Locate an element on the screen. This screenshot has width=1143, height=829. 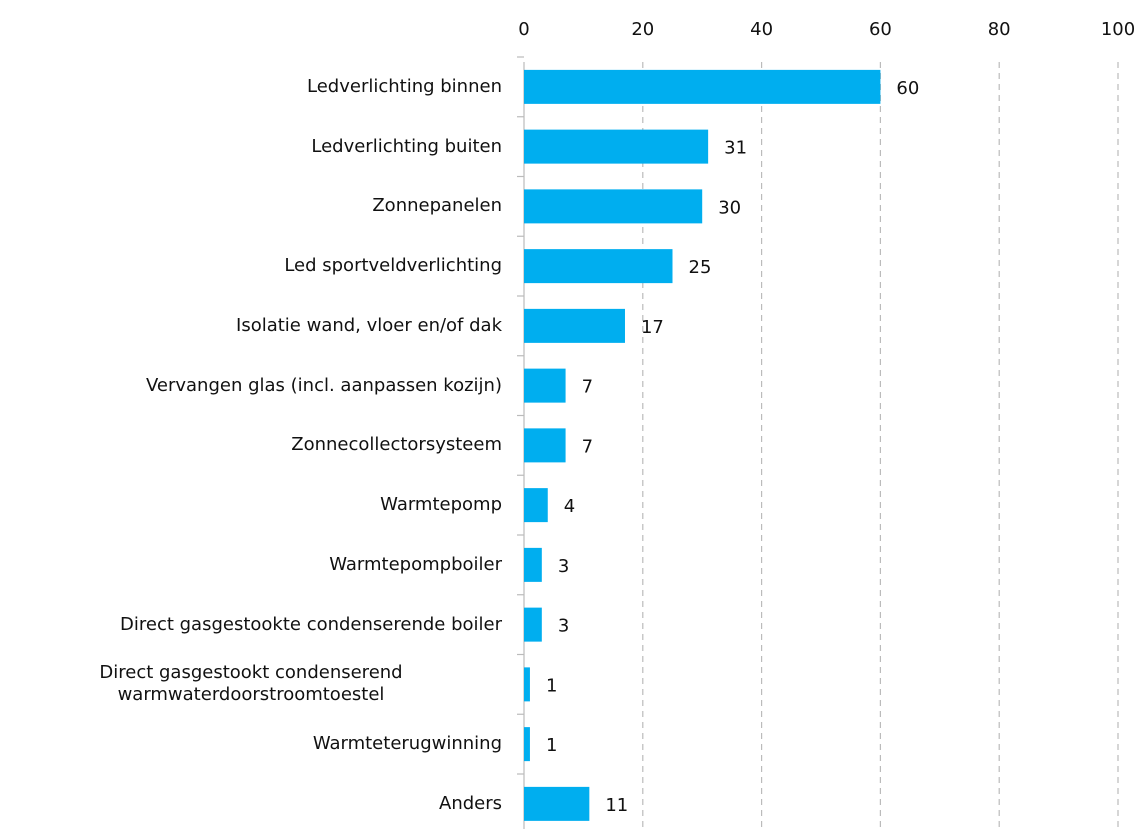
y-tick-label: Zonnepanelen is located at coordinates (437, 206).